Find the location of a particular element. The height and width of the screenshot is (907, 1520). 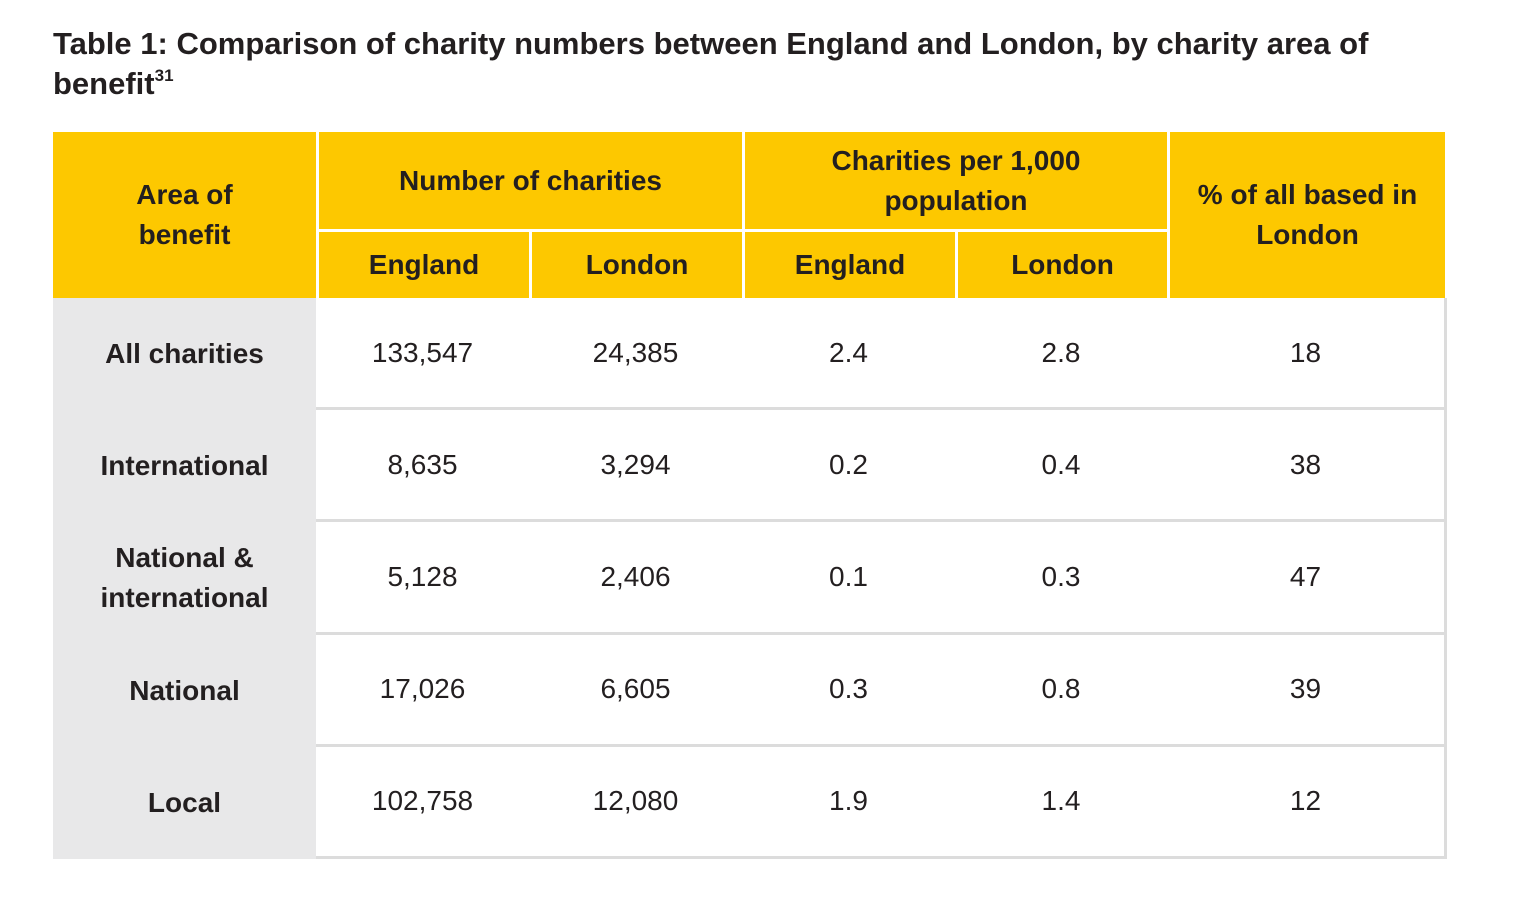

header-cell-text: Area of benefit is located at coordinates (184, 214).